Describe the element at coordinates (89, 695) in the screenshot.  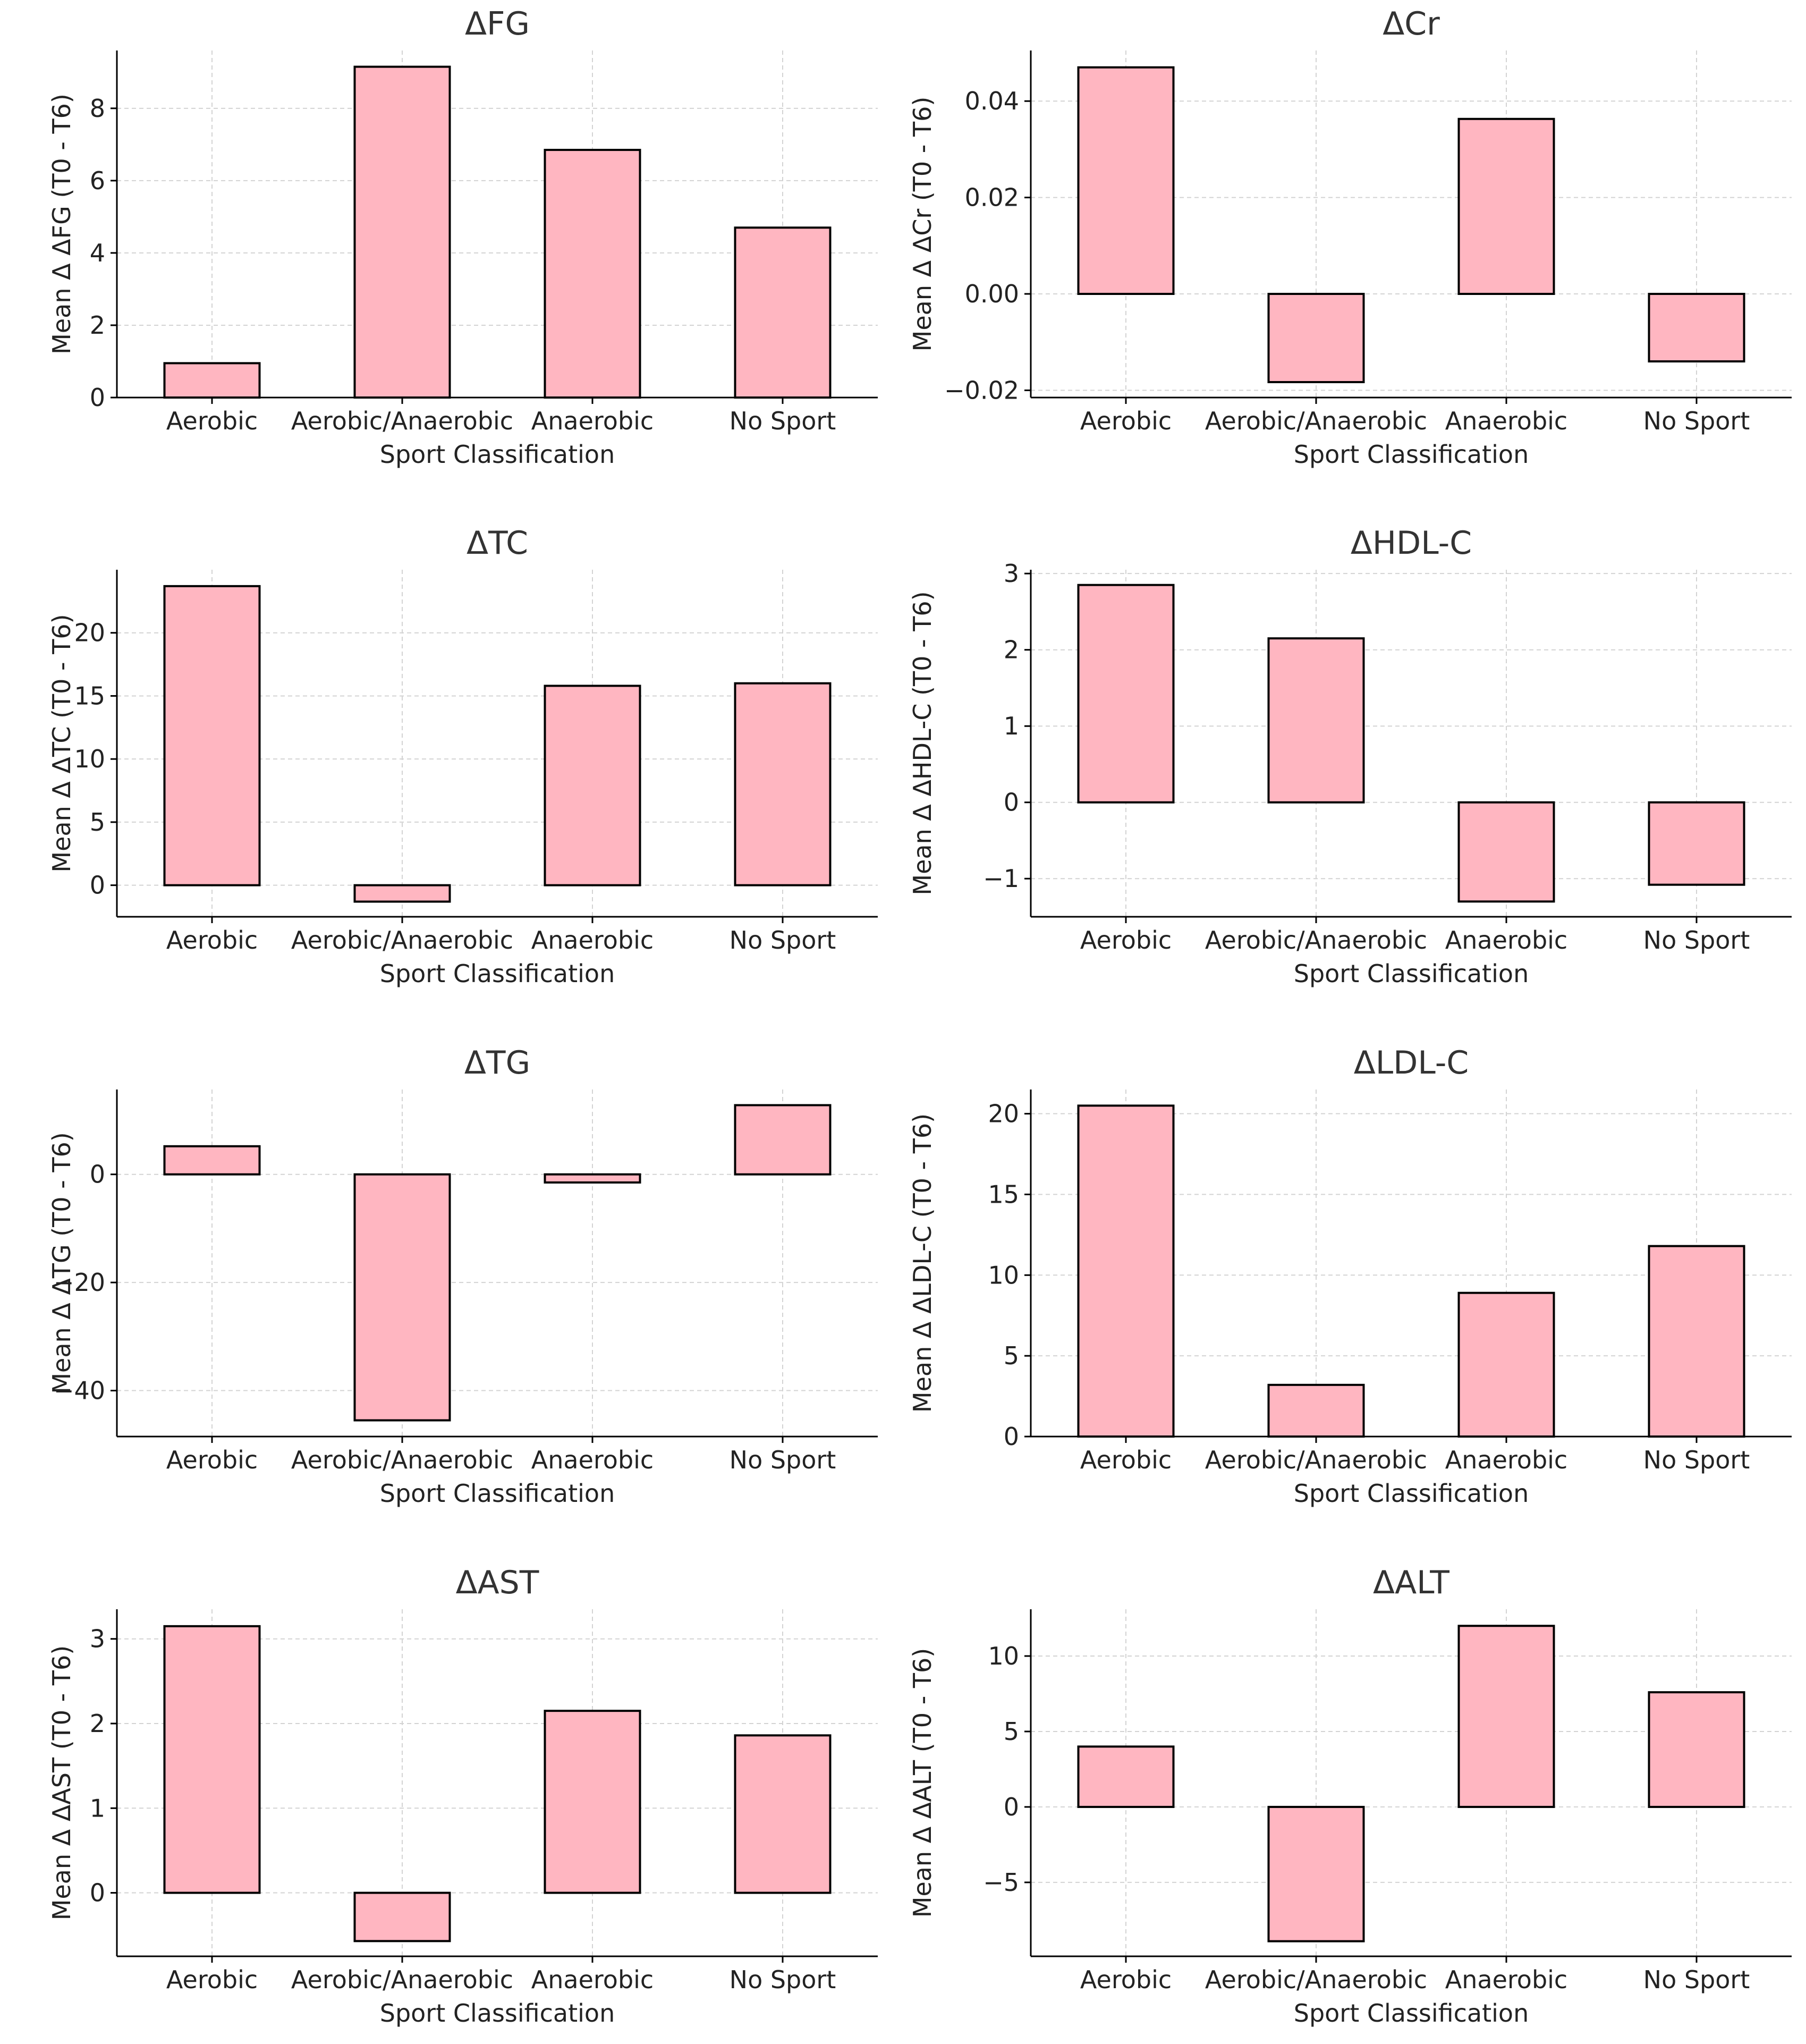
I see `y-tick-label: 15` at that location.